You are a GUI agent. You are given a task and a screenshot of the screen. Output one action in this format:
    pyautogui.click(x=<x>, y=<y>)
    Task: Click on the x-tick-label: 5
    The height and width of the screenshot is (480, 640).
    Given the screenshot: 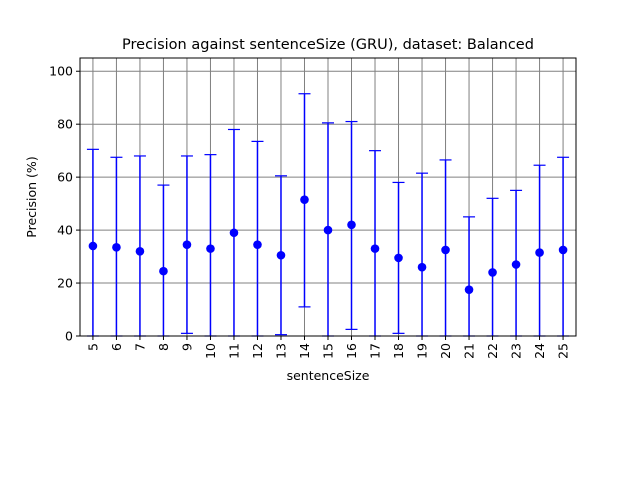 What is the action you would take?
    pyautogui.click(x=92, y=347)
    